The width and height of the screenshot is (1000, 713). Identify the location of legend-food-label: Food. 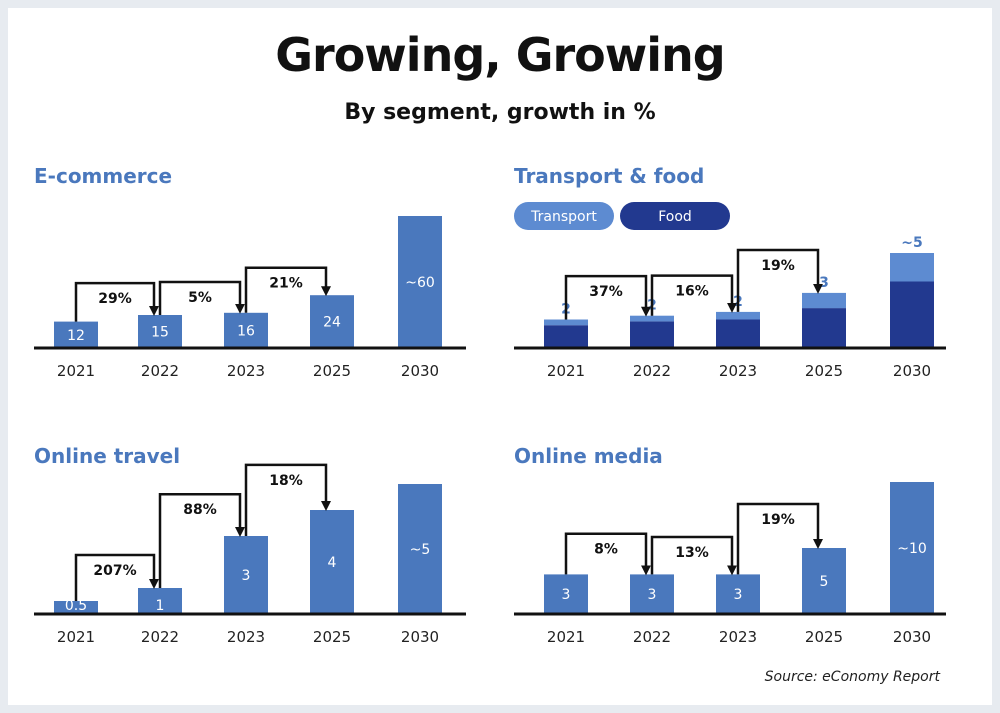
(675, 217).